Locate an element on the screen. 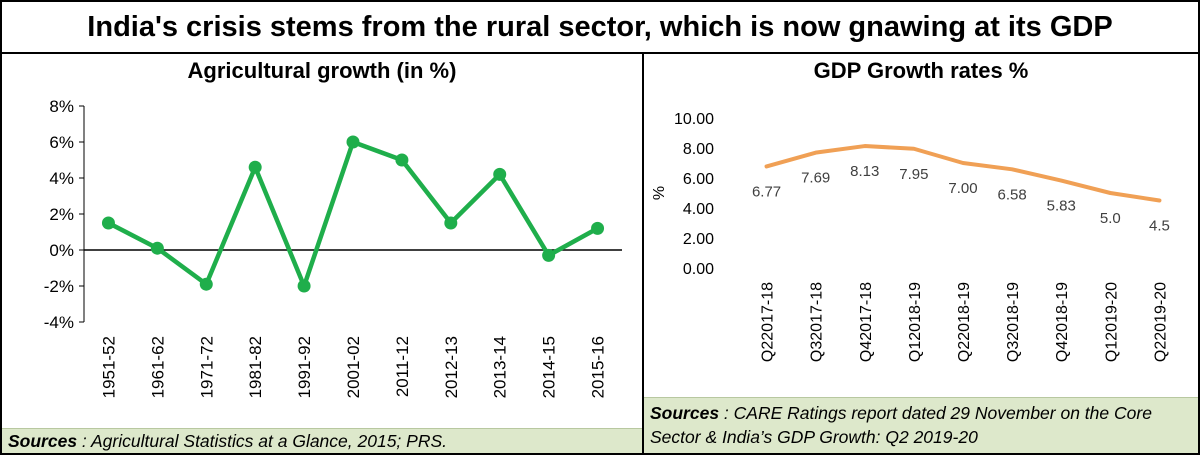 Image resolution: width=1200 pixels, height=455 pixels. gdp-data-label: 5.0 is located at coordinates (1110, 218).